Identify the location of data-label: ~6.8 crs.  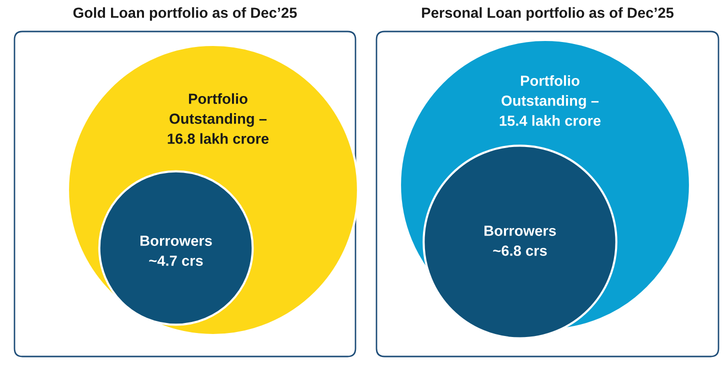
(520, 251).